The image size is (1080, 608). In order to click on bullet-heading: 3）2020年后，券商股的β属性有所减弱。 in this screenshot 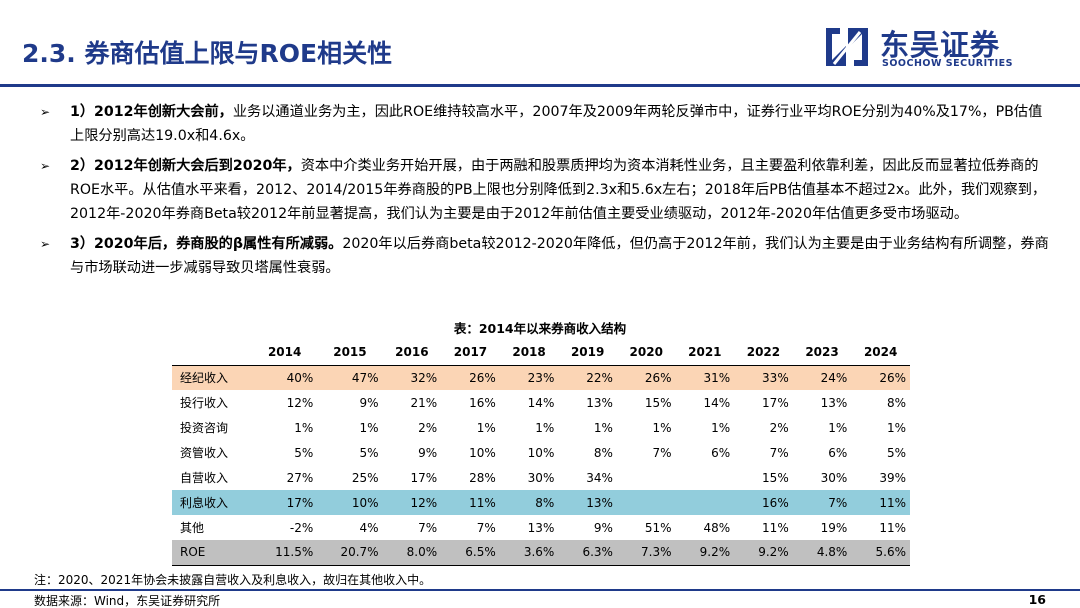, I will do `click(206, 244)`.